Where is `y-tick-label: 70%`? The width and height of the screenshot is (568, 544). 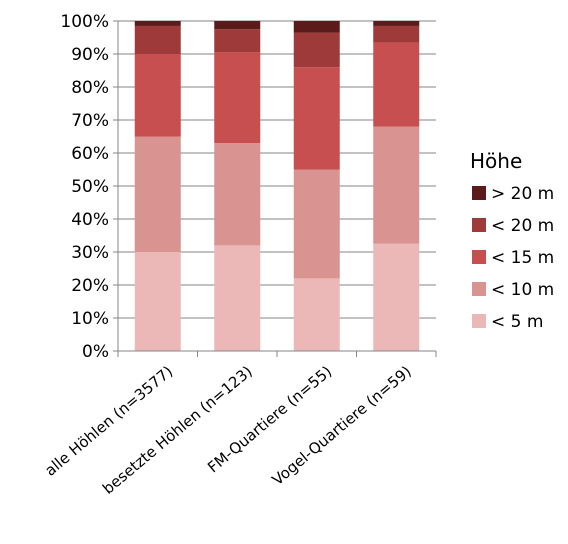
y-tick-label: 70% is located at coordinates (90, 121).